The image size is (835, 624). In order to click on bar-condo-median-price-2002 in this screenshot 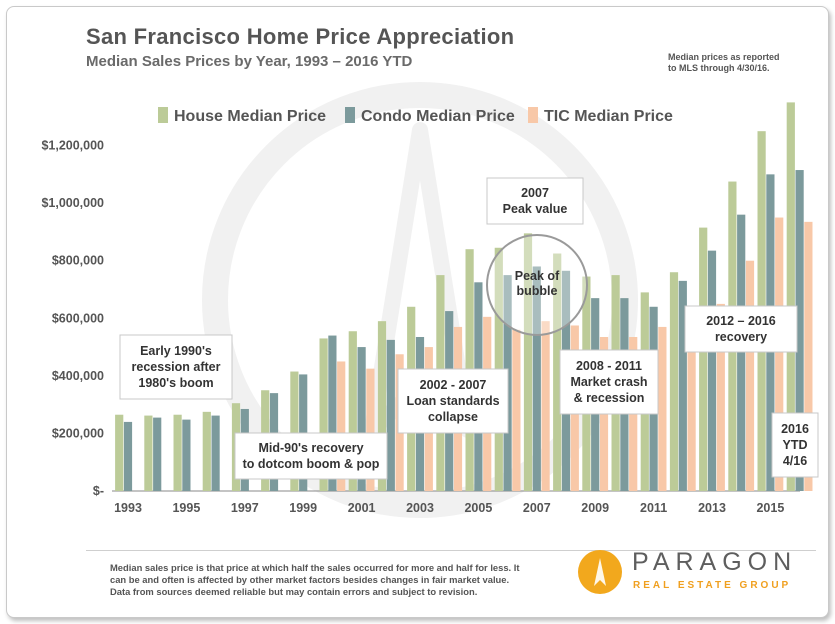, I will do `click(390, 415)`.